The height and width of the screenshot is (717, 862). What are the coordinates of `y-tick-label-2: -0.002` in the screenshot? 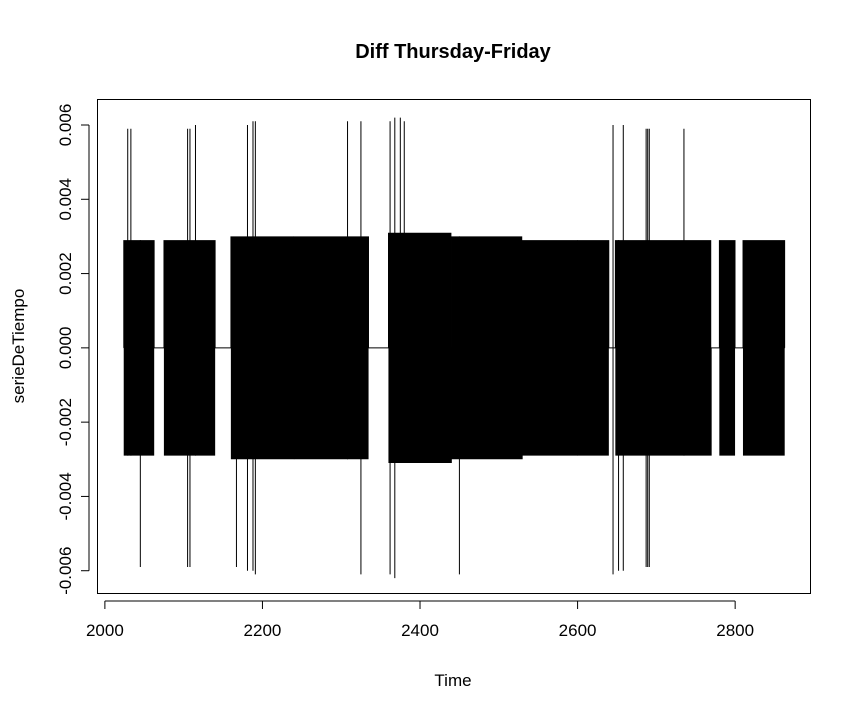 It's located at (65, 422).